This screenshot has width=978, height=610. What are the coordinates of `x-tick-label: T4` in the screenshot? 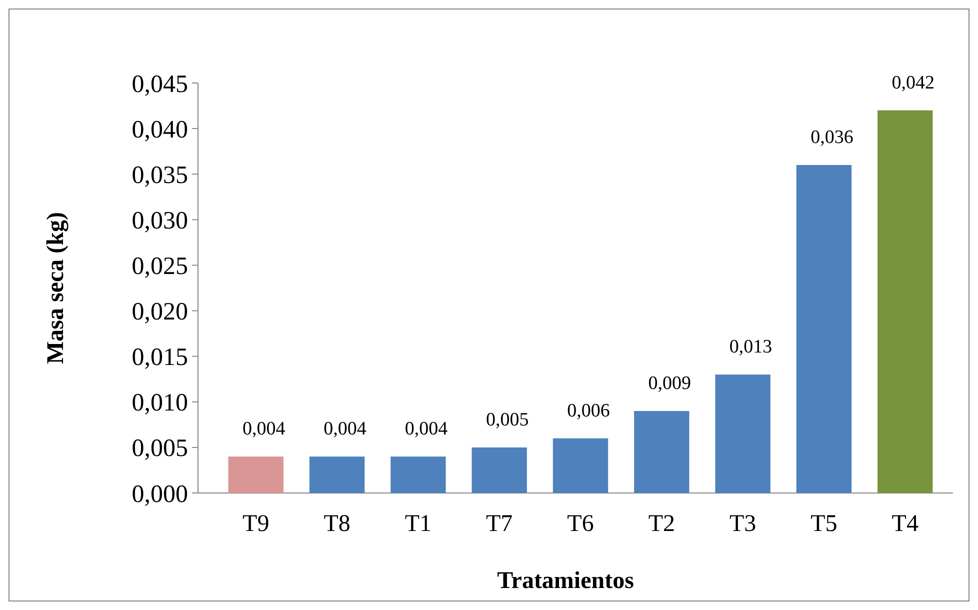 It's located at (905, 524).